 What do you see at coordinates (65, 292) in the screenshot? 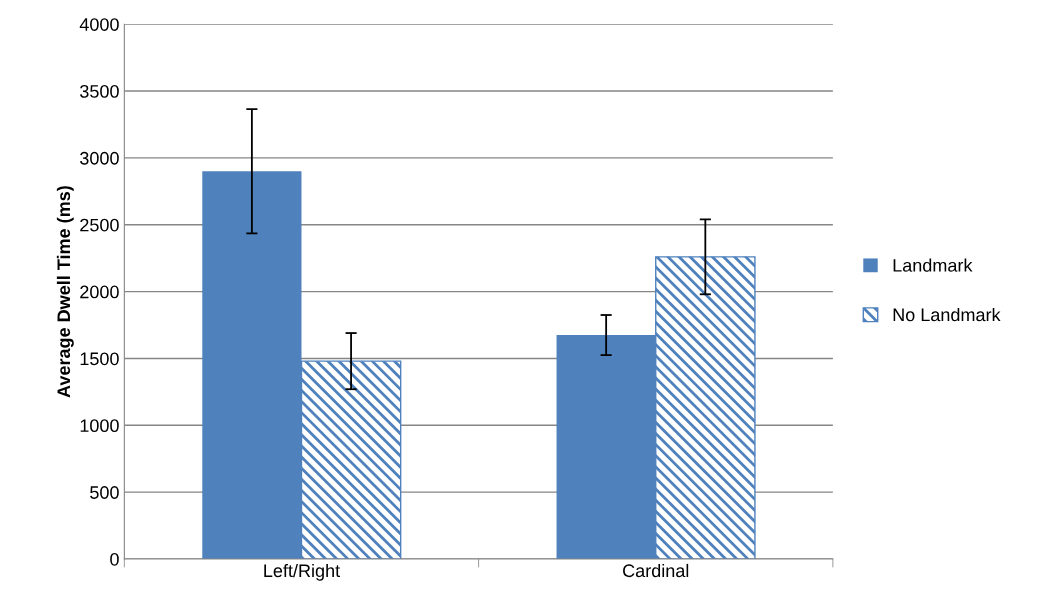
I see `y-axis-title: Average Dwell Time (ms)` at bounding box center [65, 292].